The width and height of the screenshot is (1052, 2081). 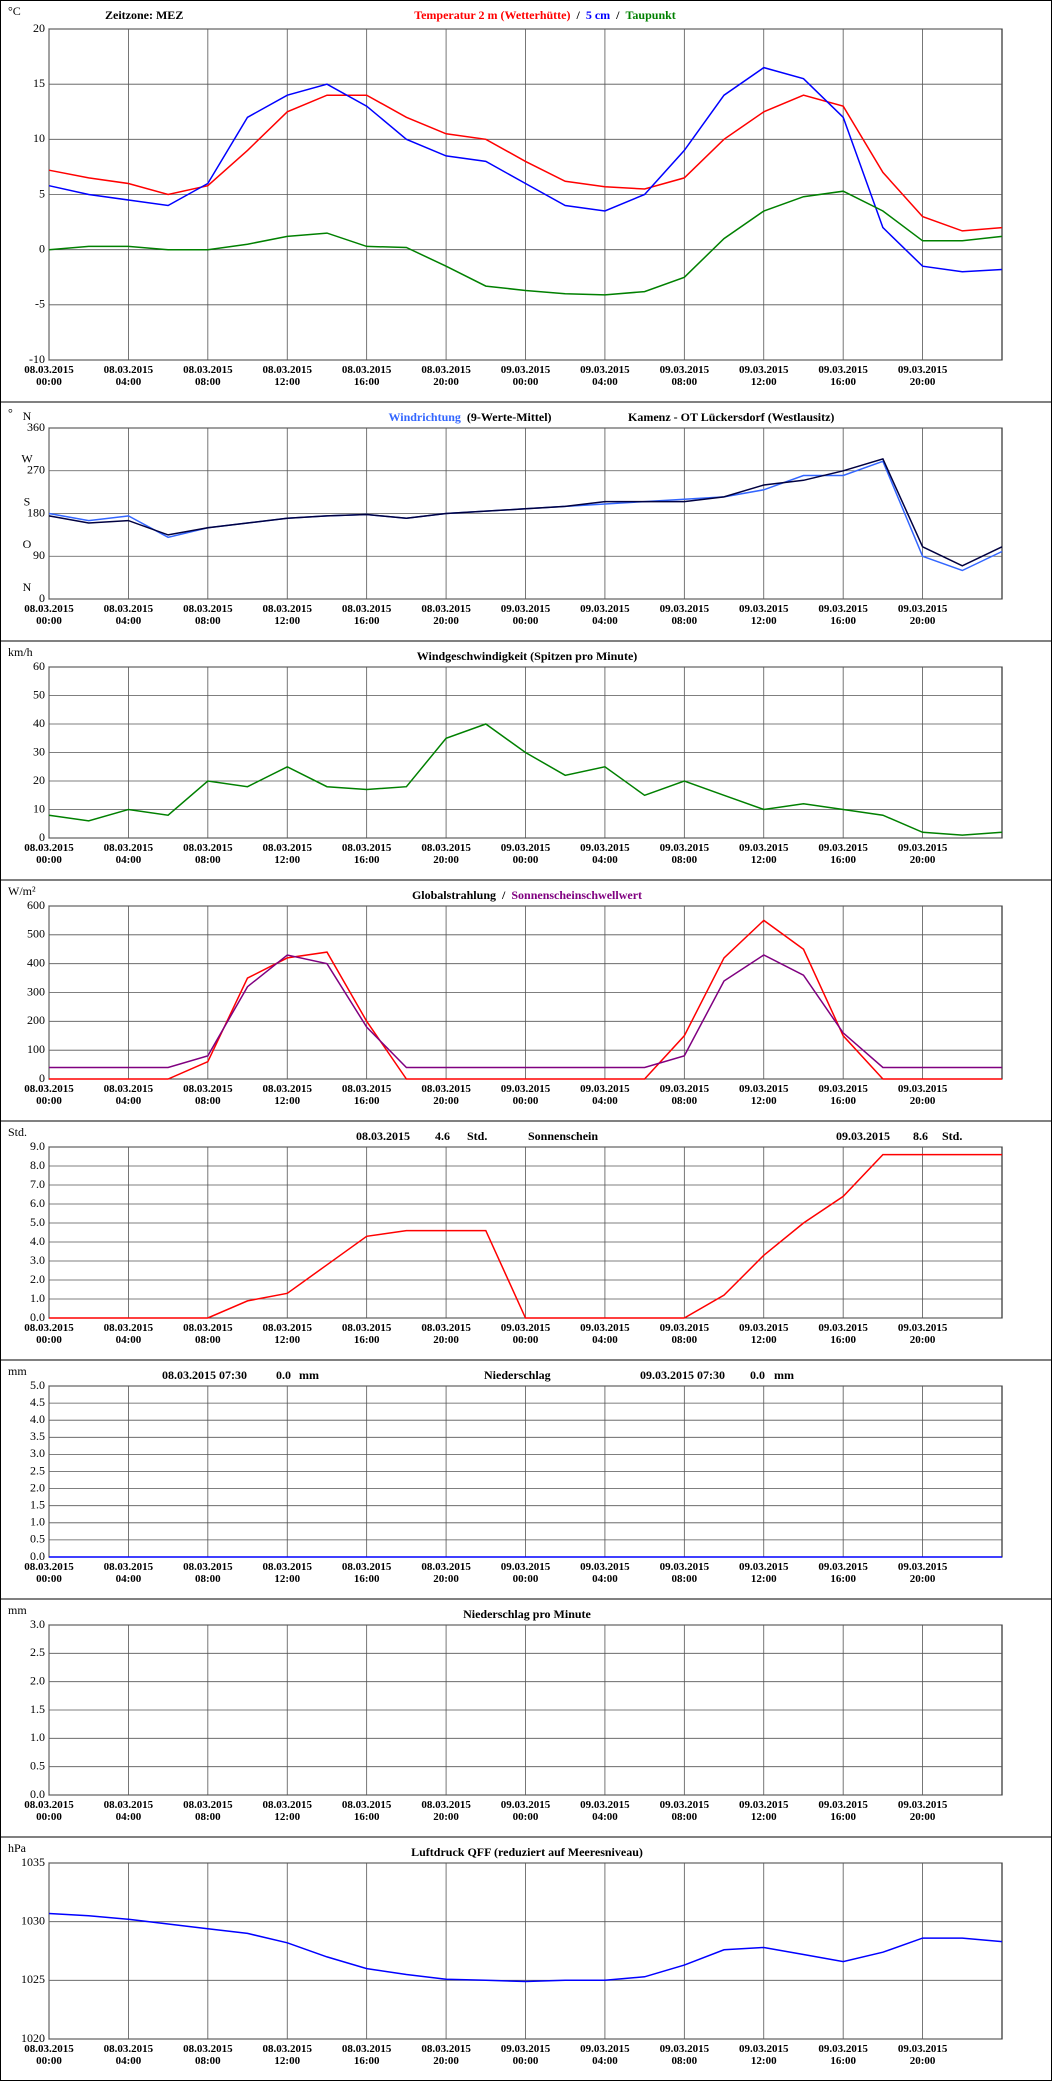 What do you see at coordinates (37, 1279) in the screenshot?
I see `y-tick-label: 2.0` at bounding box center [37, 1279].